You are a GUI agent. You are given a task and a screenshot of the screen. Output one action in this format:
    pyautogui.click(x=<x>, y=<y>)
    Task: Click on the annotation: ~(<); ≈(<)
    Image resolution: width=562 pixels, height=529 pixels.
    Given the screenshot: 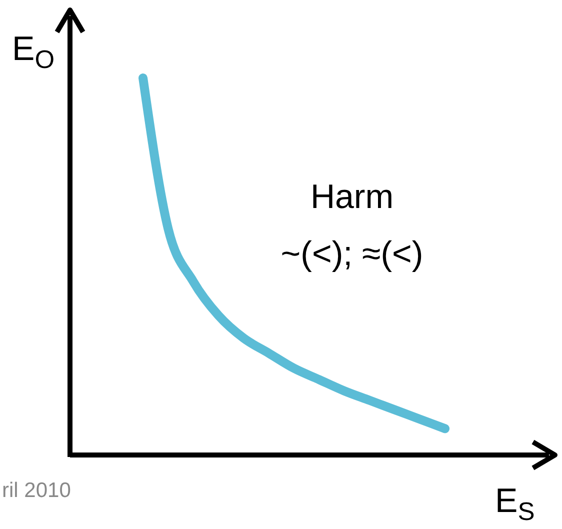 What is the action you would take?
    pyautogui.click(x=352, y=254)
    